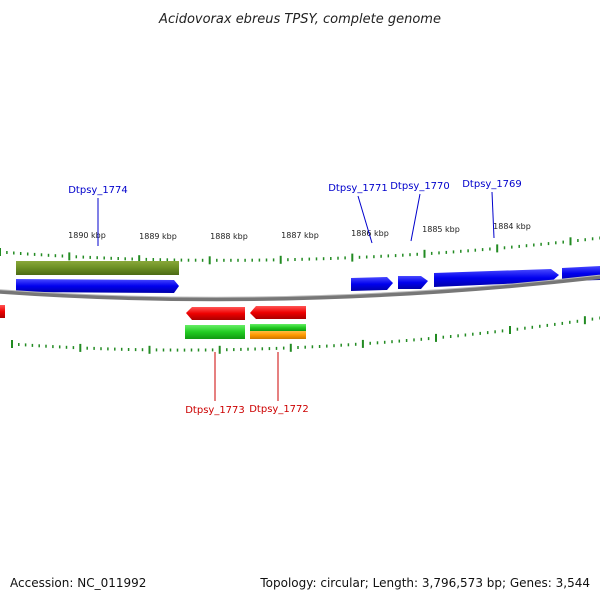  Describe the element at coordinates (78, 583) in the screenshot. I see `accession-text: Accession: NC_011992` at that location.